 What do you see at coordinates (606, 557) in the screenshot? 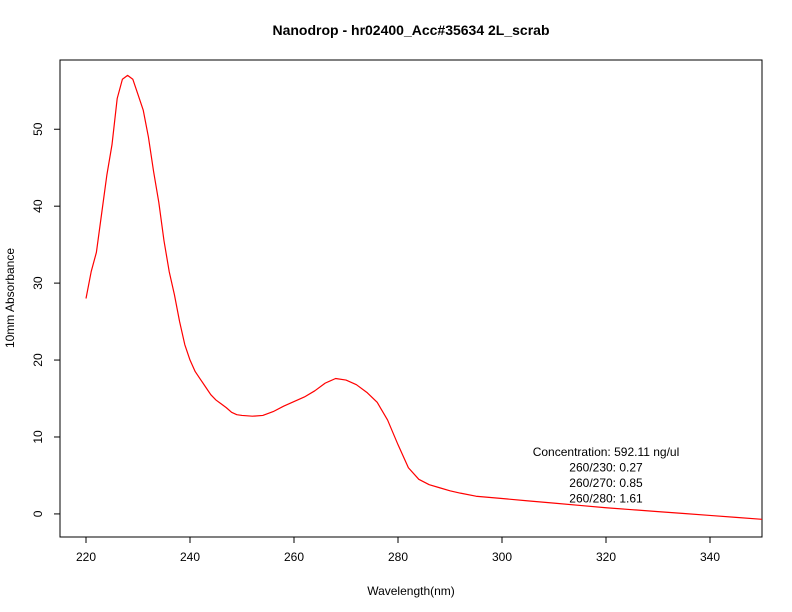
I see `x-tick-label: 320` at bounding box center [606, 557].